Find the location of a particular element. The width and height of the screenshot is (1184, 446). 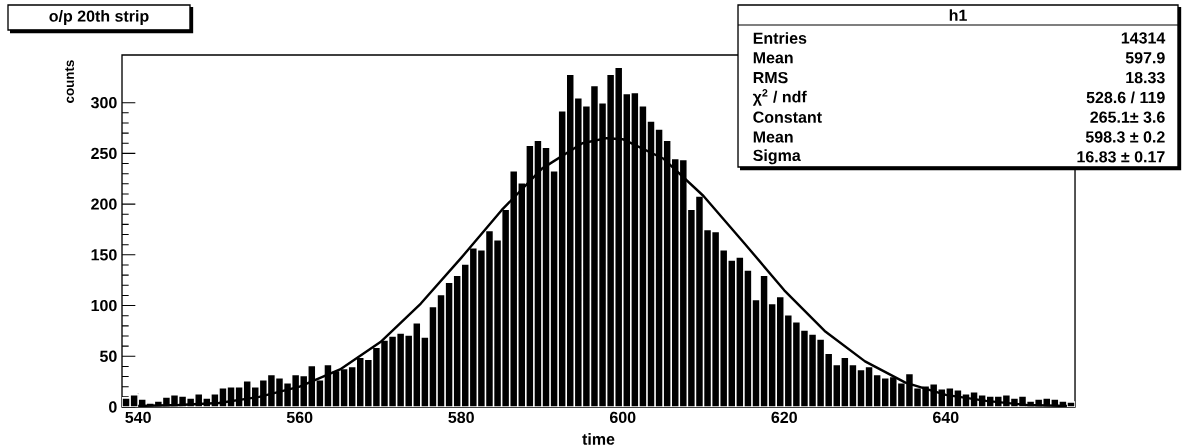

x-tick-label: 600 is located at coordinates (622, 417).